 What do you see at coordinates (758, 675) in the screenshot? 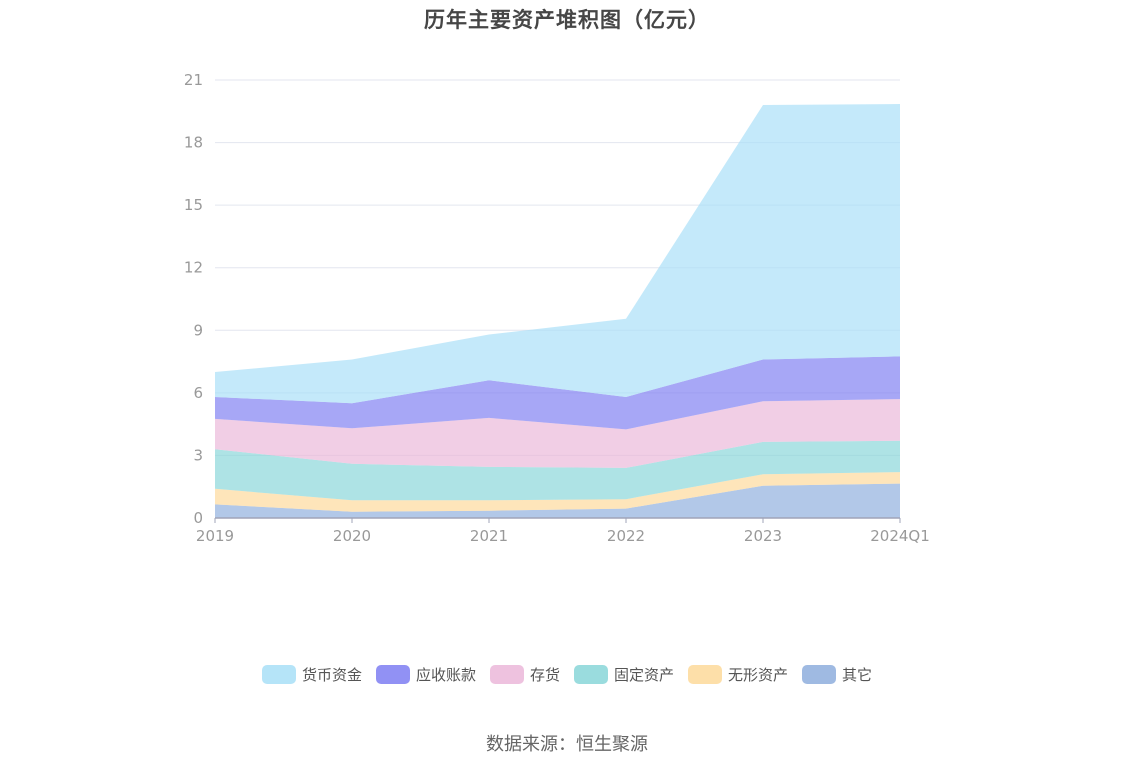
I see `legend-label: 无形资产` at bounding box center [758, 675].